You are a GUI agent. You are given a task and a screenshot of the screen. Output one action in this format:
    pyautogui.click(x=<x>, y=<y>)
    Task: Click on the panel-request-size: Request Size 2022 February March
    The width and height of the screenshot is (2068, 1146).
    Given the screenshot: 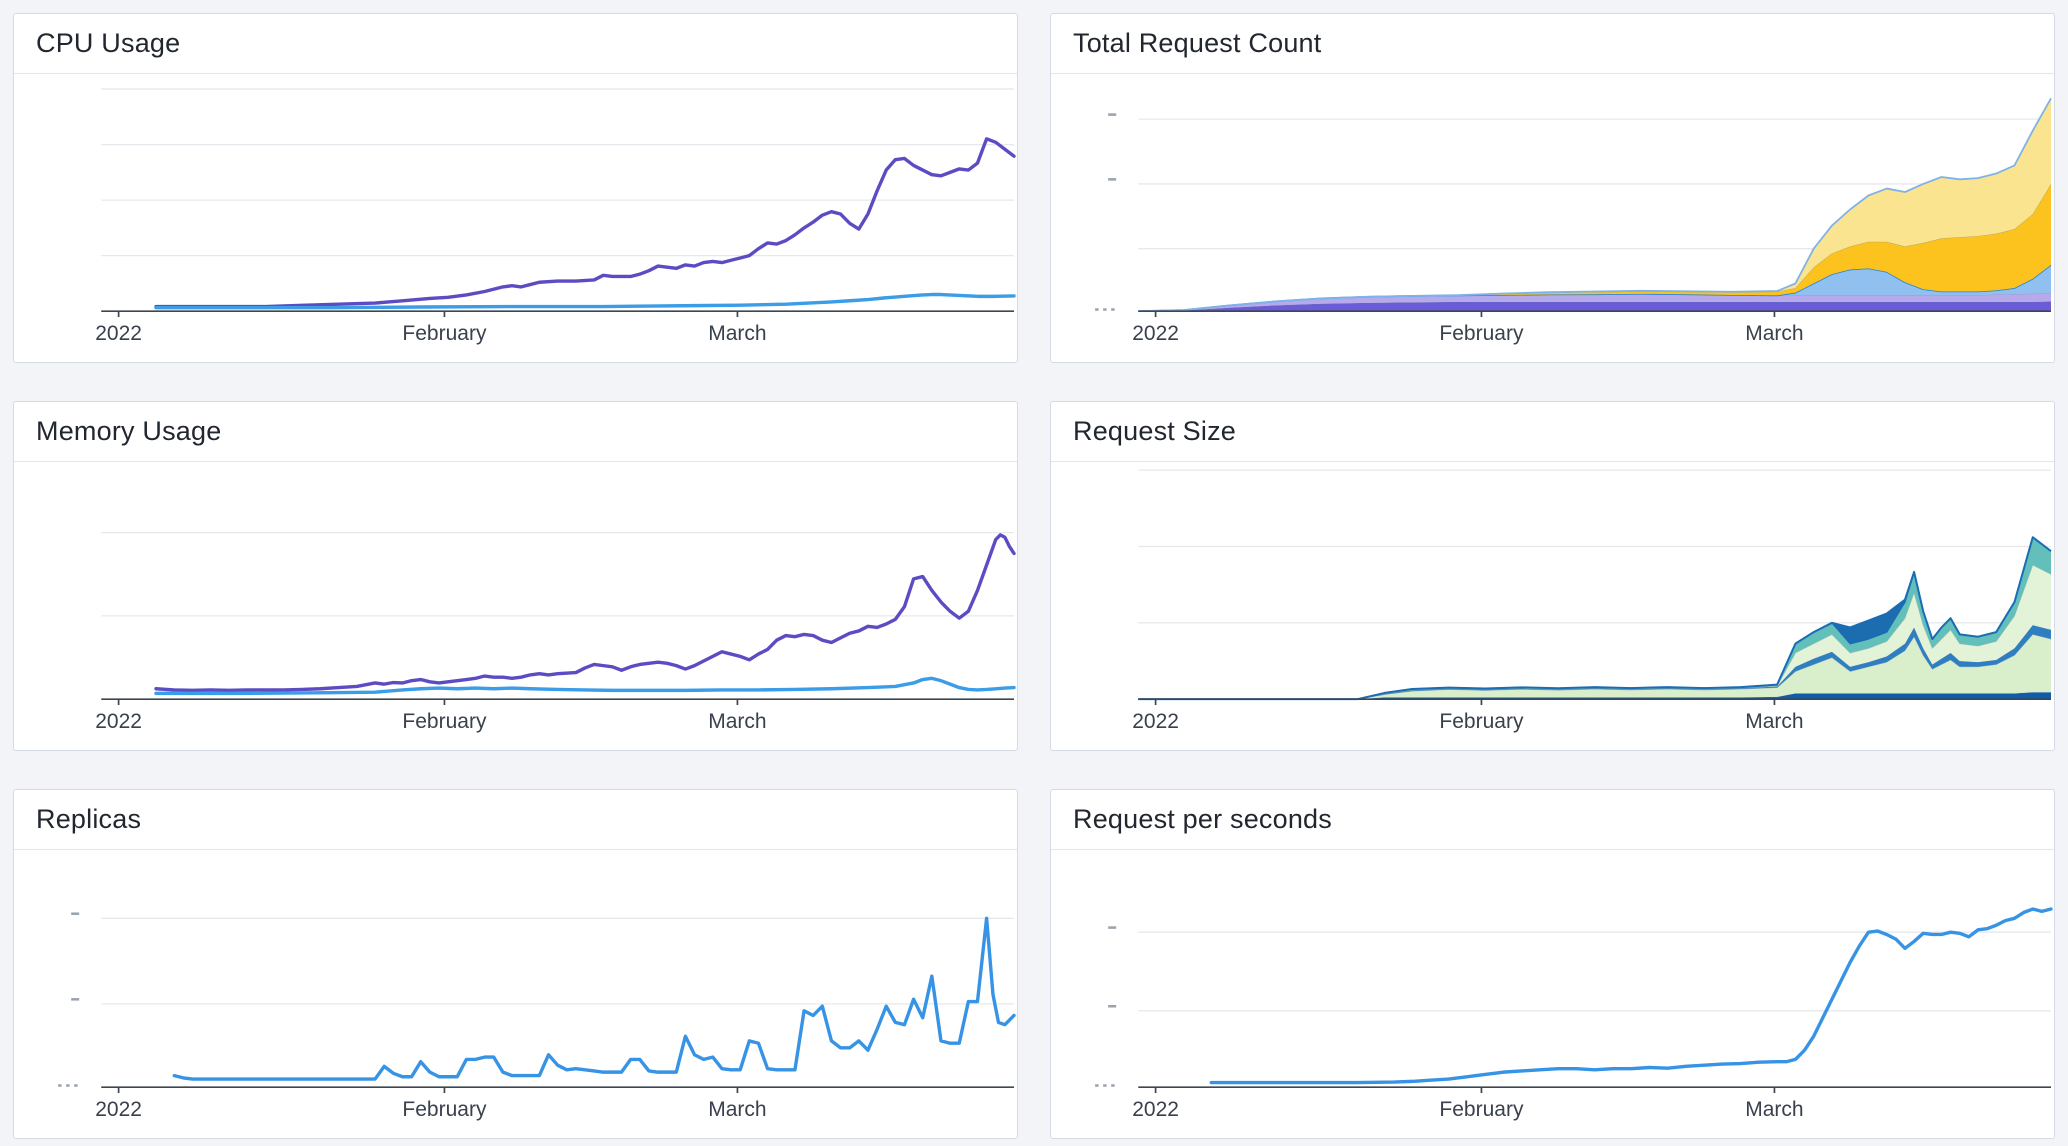 What is the action you would take?
    pyautogui.click(x=1552, y=576)
    